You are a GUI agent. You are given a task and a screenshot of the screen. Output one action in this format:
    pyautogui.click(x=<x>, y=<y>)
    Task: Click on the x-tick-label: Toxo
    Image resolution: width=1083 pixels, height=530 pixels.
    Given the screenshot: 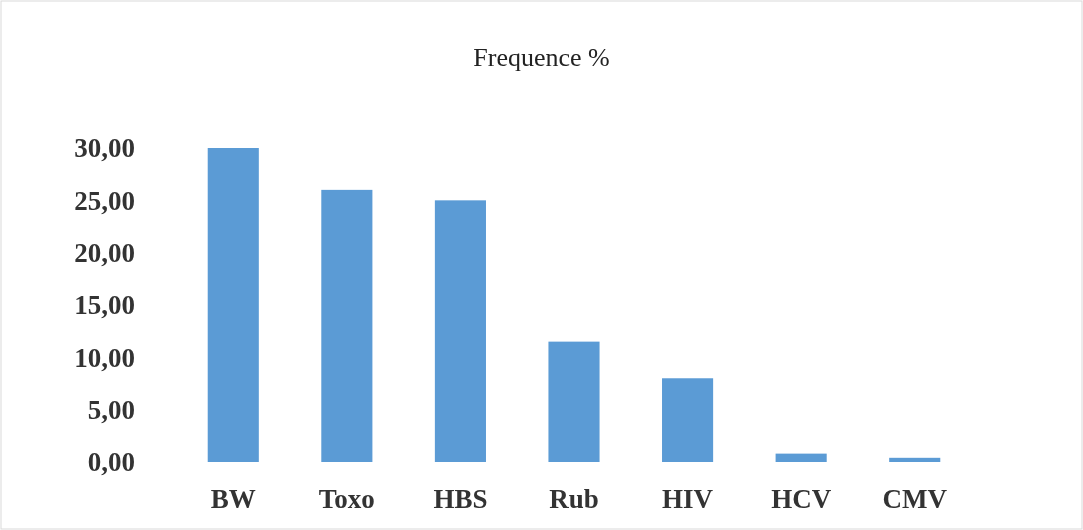 What is the action you would take?
    pyautogui.click(x=346, y=499)
    